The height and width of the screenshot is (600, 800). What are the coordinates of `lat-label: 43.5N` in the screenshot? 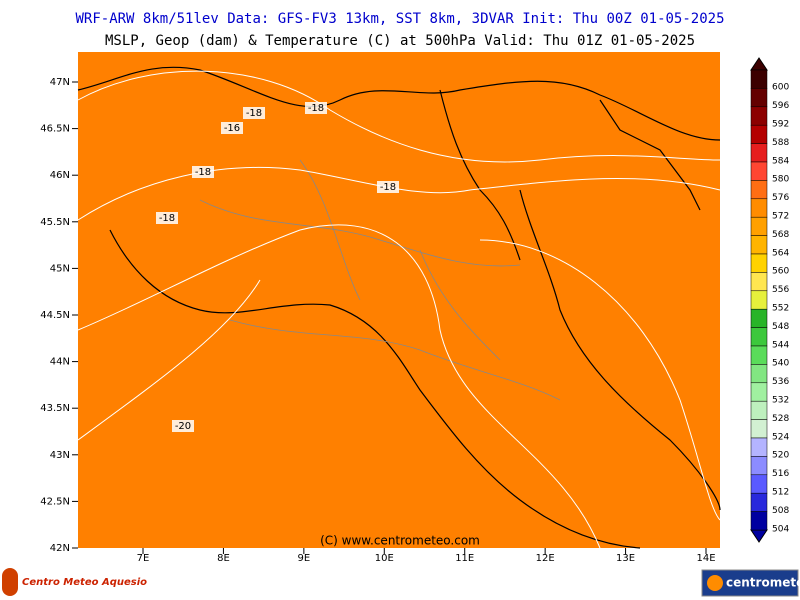 It's located at (55, 408).